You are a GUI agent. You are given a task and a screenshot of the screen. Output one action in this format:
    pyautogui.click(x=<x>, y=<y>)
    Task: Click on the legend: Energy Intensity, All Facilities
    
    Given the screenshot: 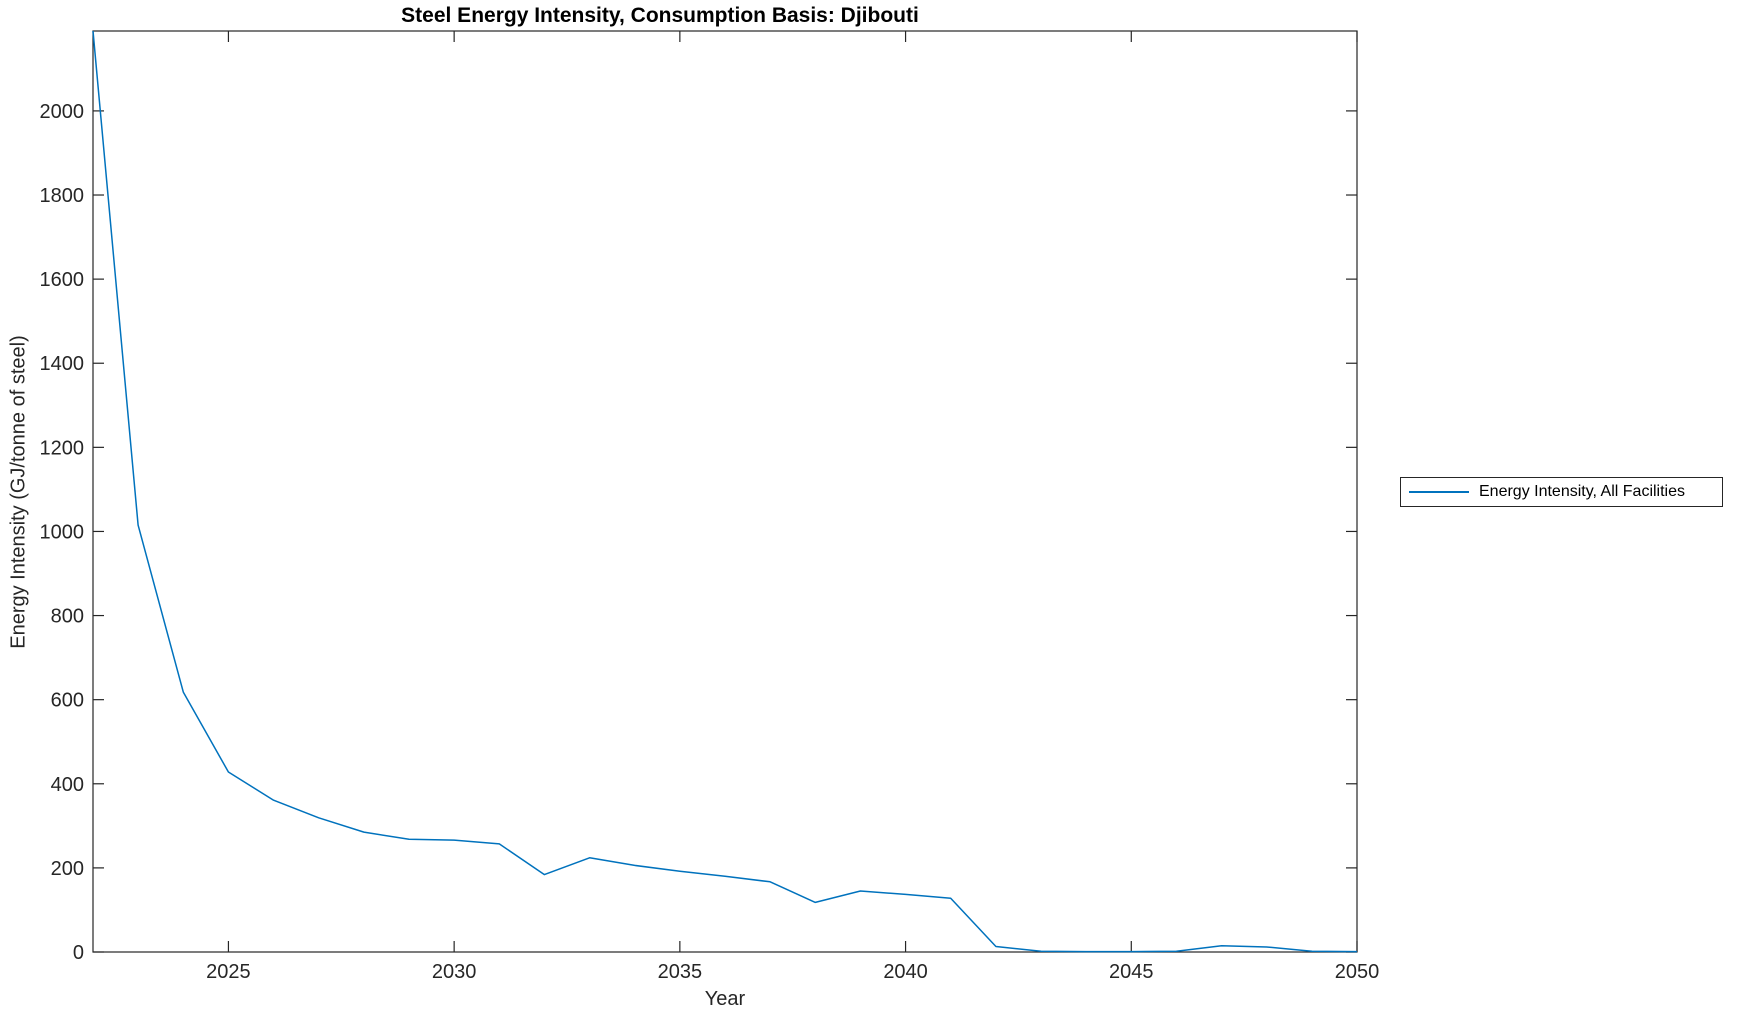 What is the action you would take?
    pyautogui.click(x=1561, y=492)
    